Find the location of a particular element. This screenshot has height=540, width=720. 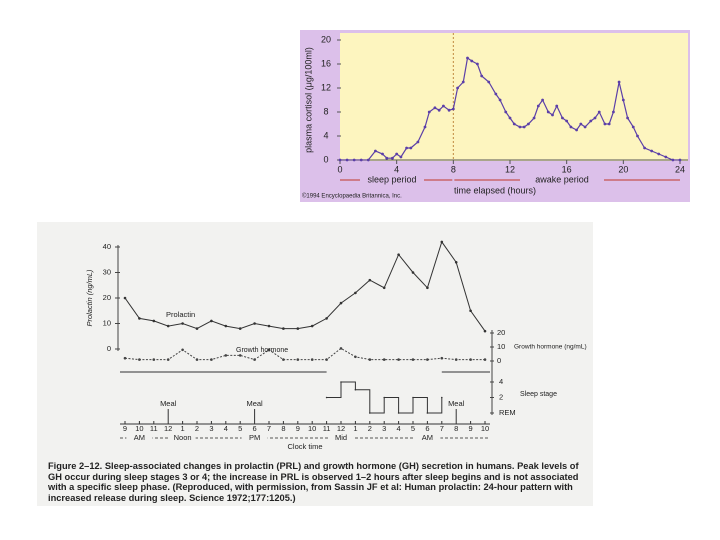

period-label: PM is located at coordinates (254, 437).